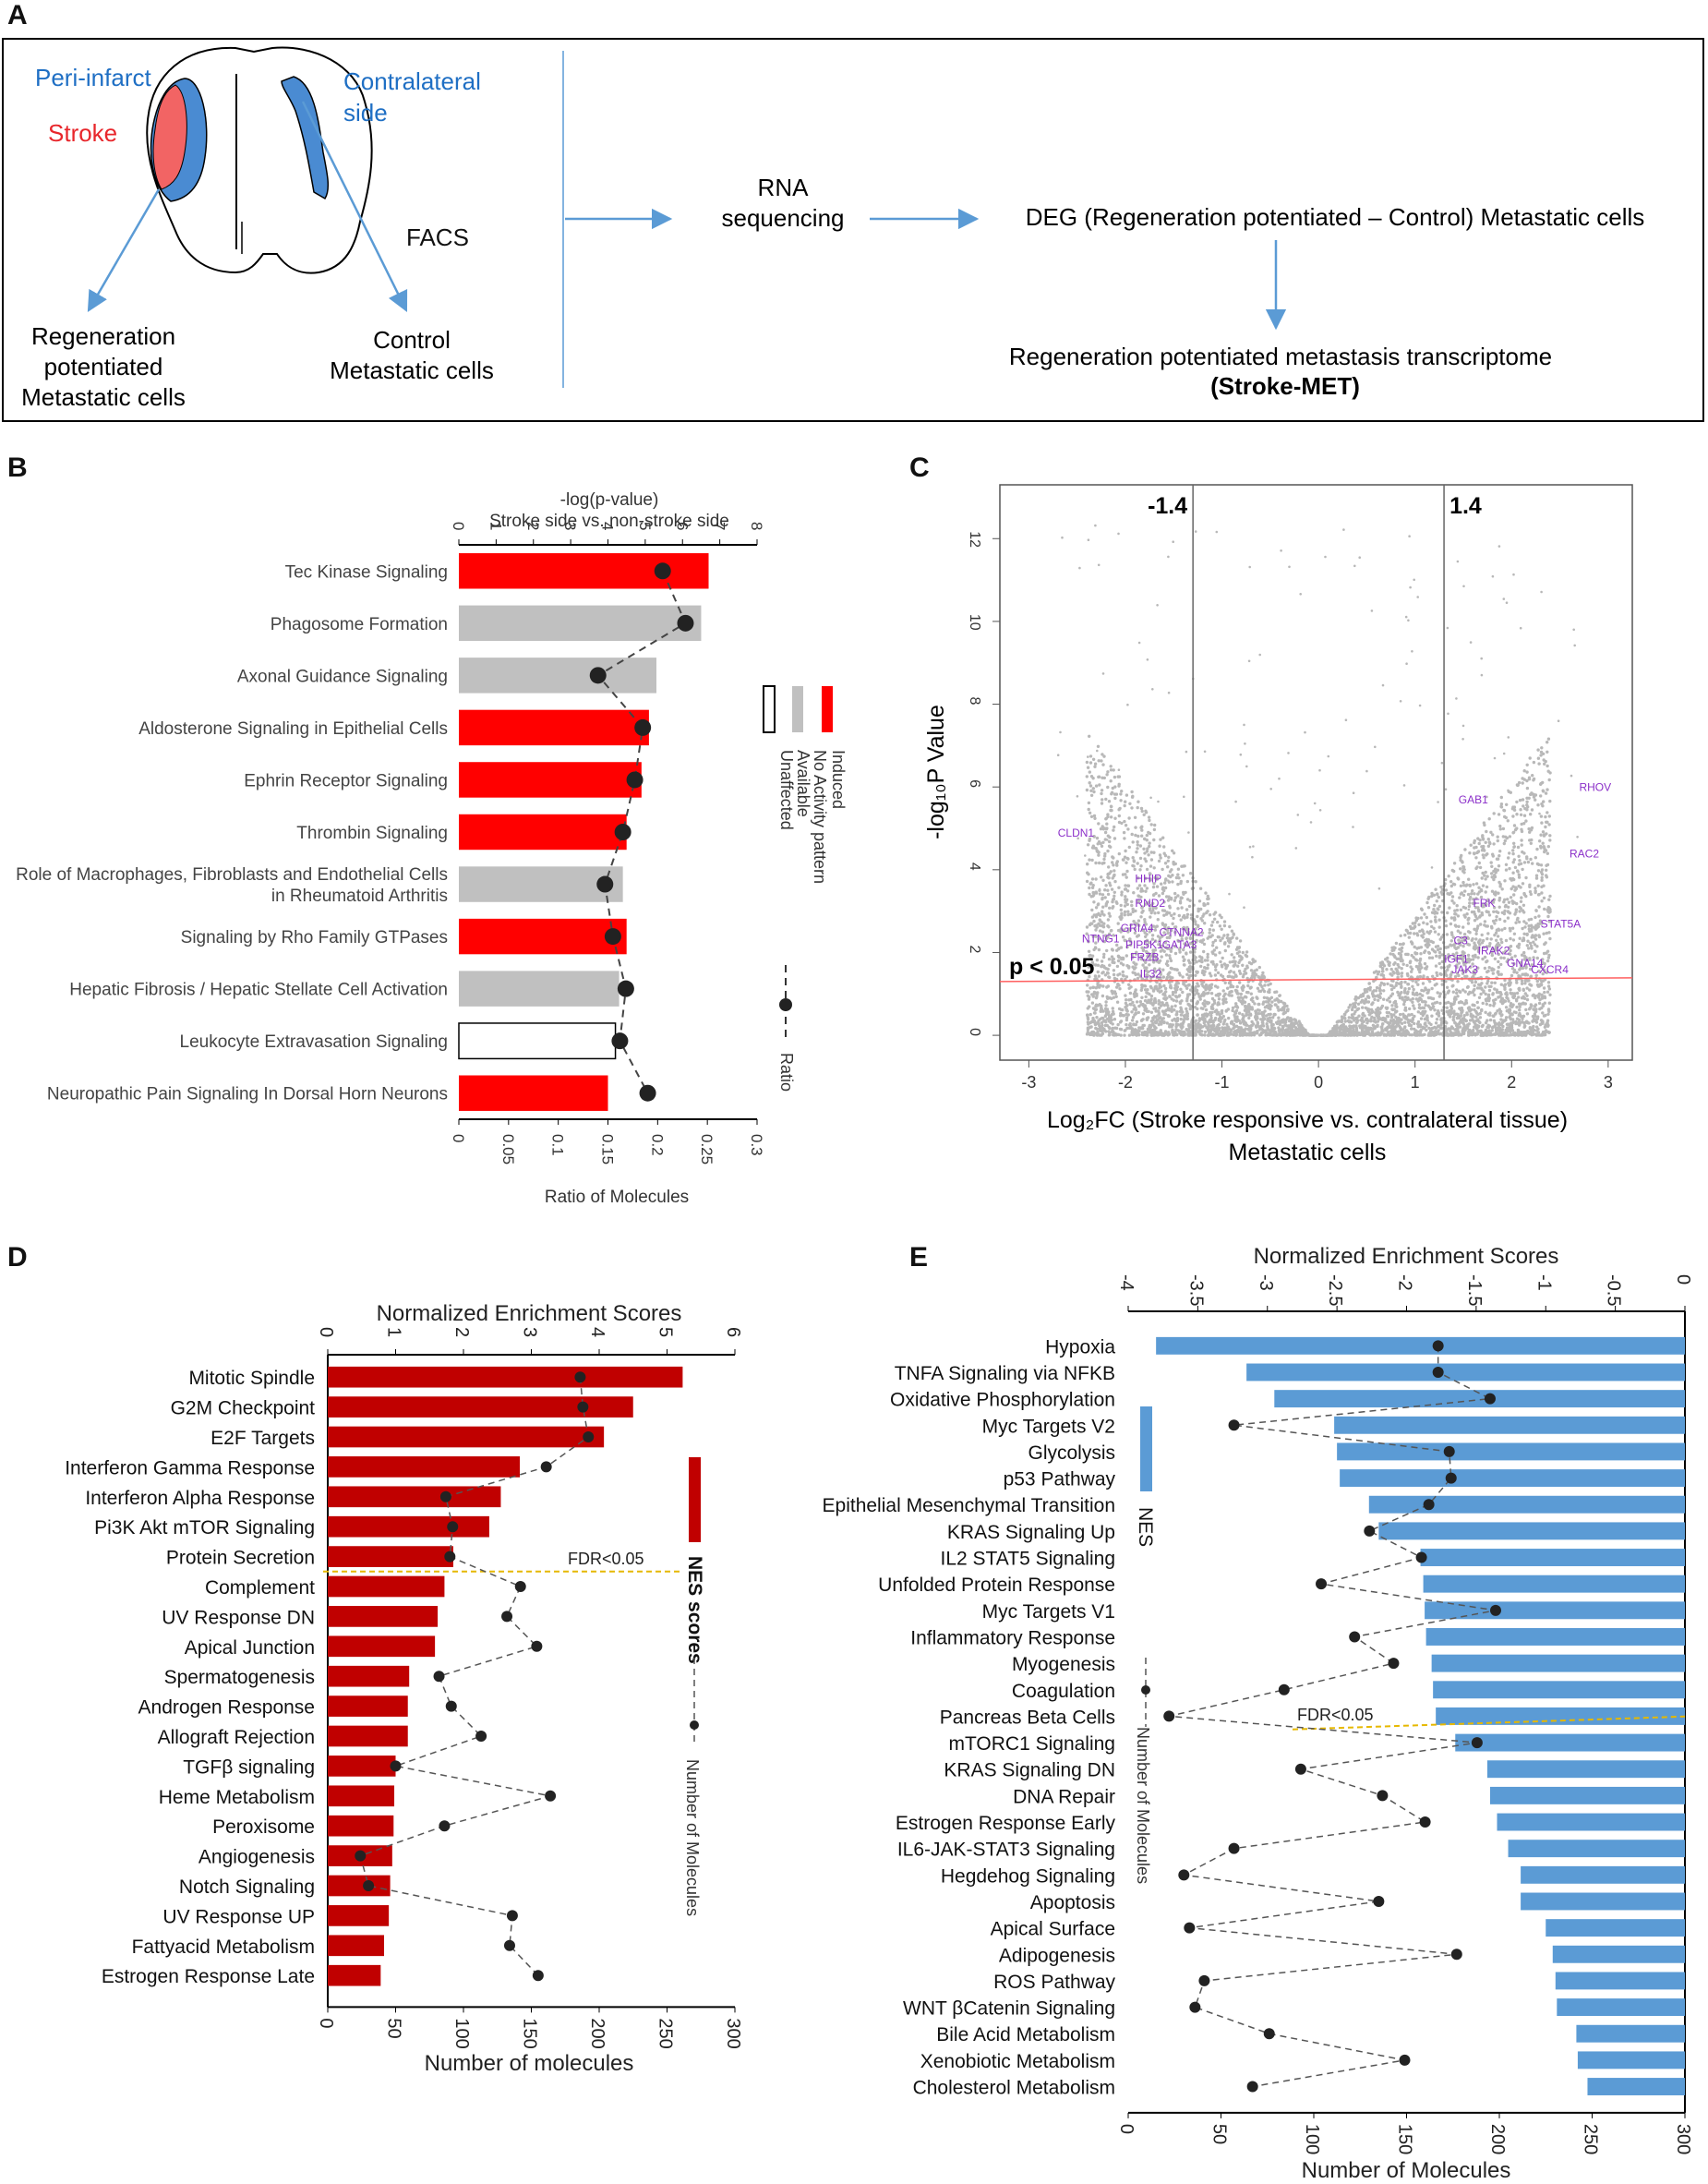 The image size is (1708, 2184). What do you see at coordinates (1028, 1082) in the screenshot?
I see `c-x-tick-label: -3` at bounding box center [1028, 1082].